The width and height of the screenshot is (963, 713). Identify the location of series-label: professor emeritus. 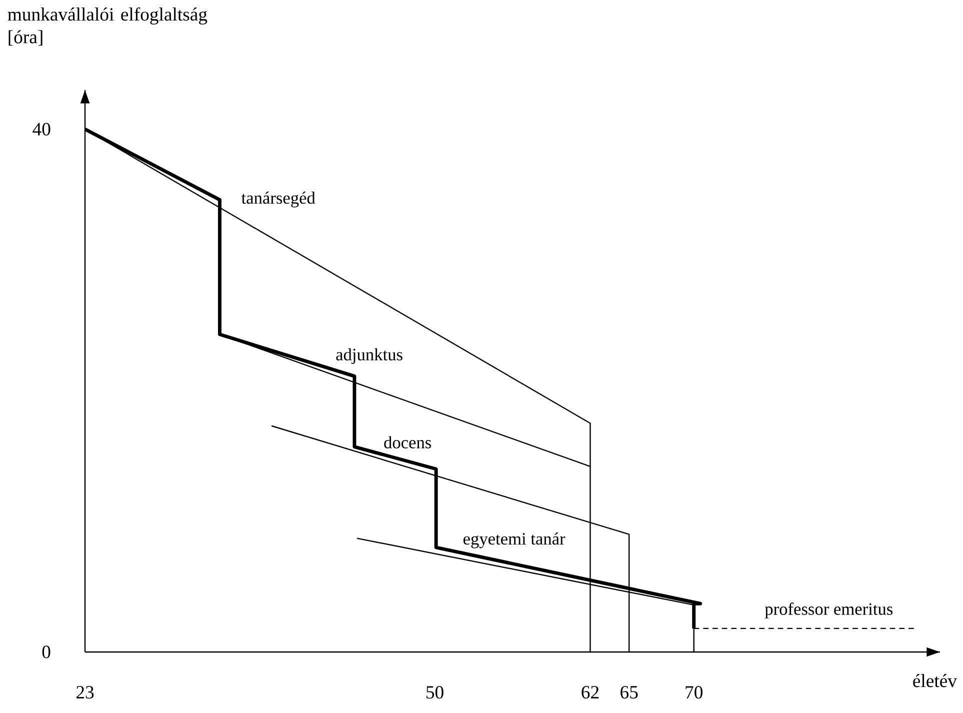
(828, 610).